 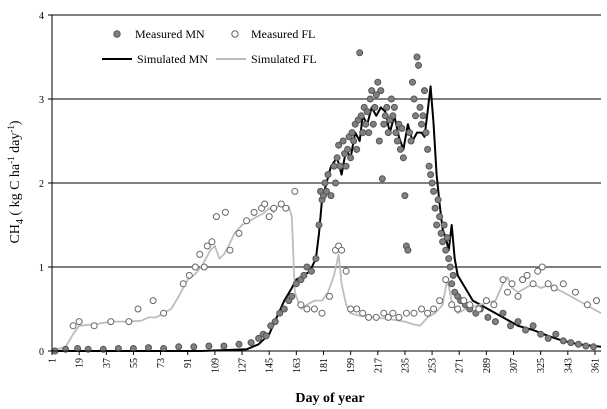 What do you see at coordinates (433, 365) in the screenshot?
I see `x-tick-label-14: 253` at bounding box center [433, 365].